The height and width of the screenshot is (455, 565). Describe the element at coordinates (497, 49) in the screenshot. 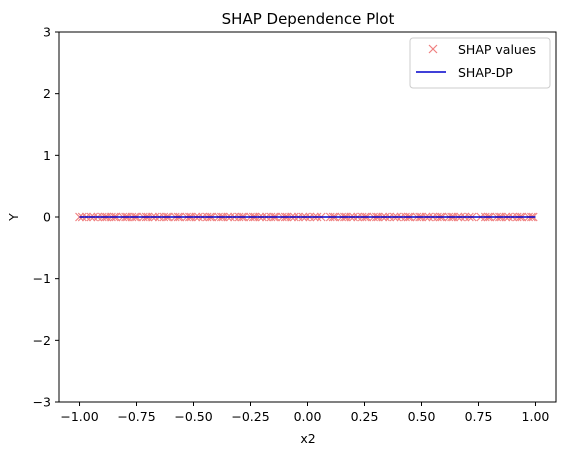

I see `legend-label-shap-values: SHAP values` at that location.